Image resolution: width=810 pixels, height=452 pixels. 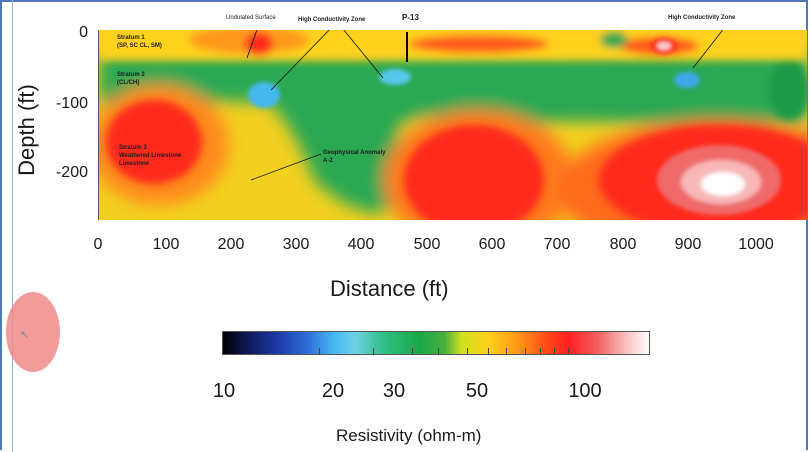 I want to click on y-tick-label: -200, so click(x=71, y=172).